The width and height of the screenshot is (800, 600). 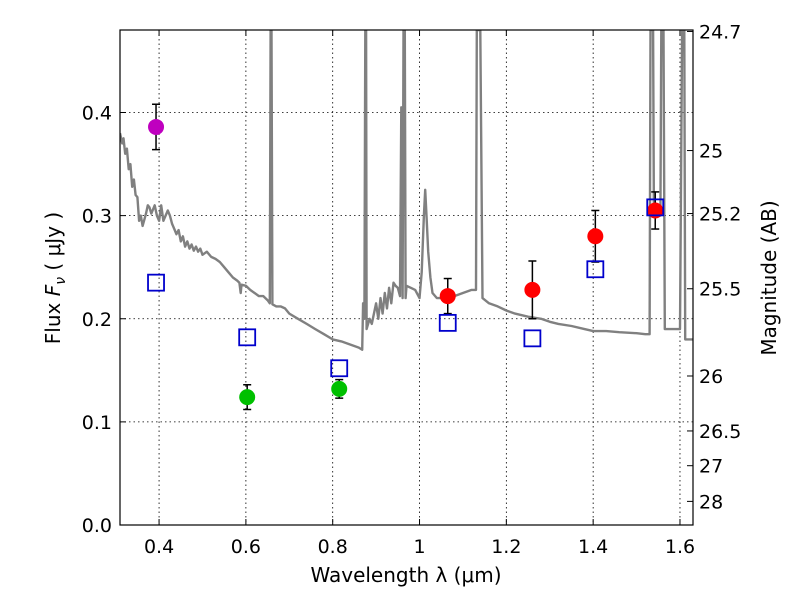 I want to click on y-axis-label-prefix: Flux, so click(x=53, y=320).